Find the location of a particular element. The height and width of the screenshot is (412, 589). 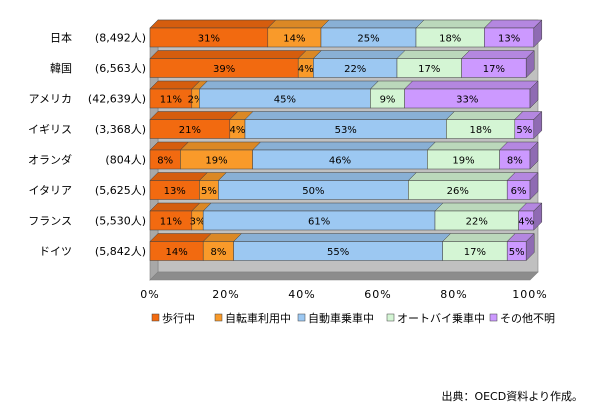

category-label: イタリア is located at coordinates (50, 190).